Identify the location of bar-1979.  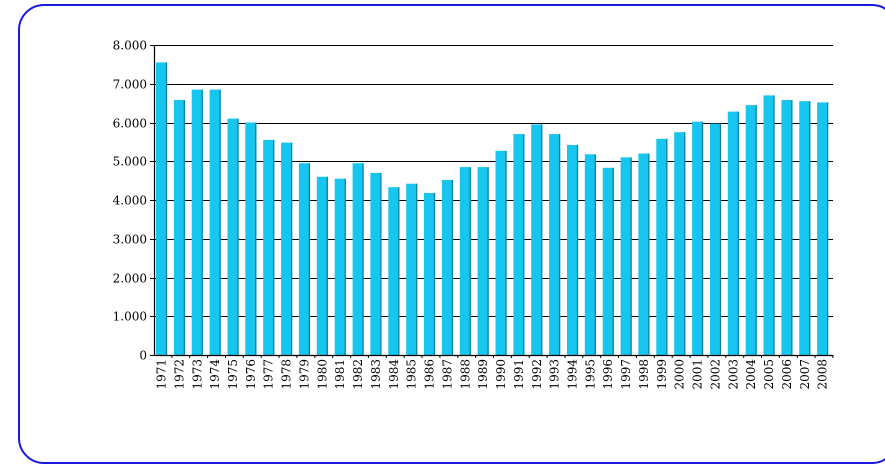
(304, 259).